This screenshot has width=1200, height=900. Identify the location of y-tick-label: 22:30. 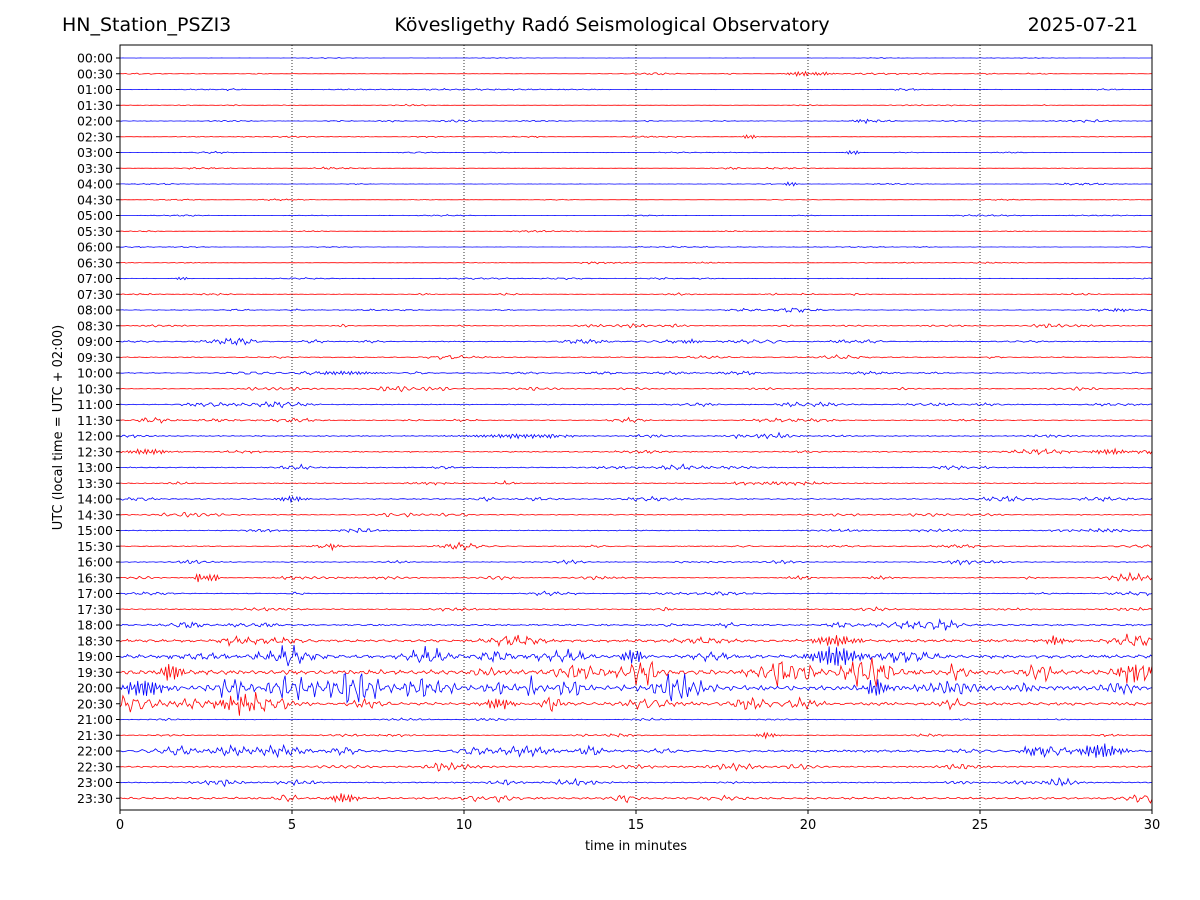
(95, 766).